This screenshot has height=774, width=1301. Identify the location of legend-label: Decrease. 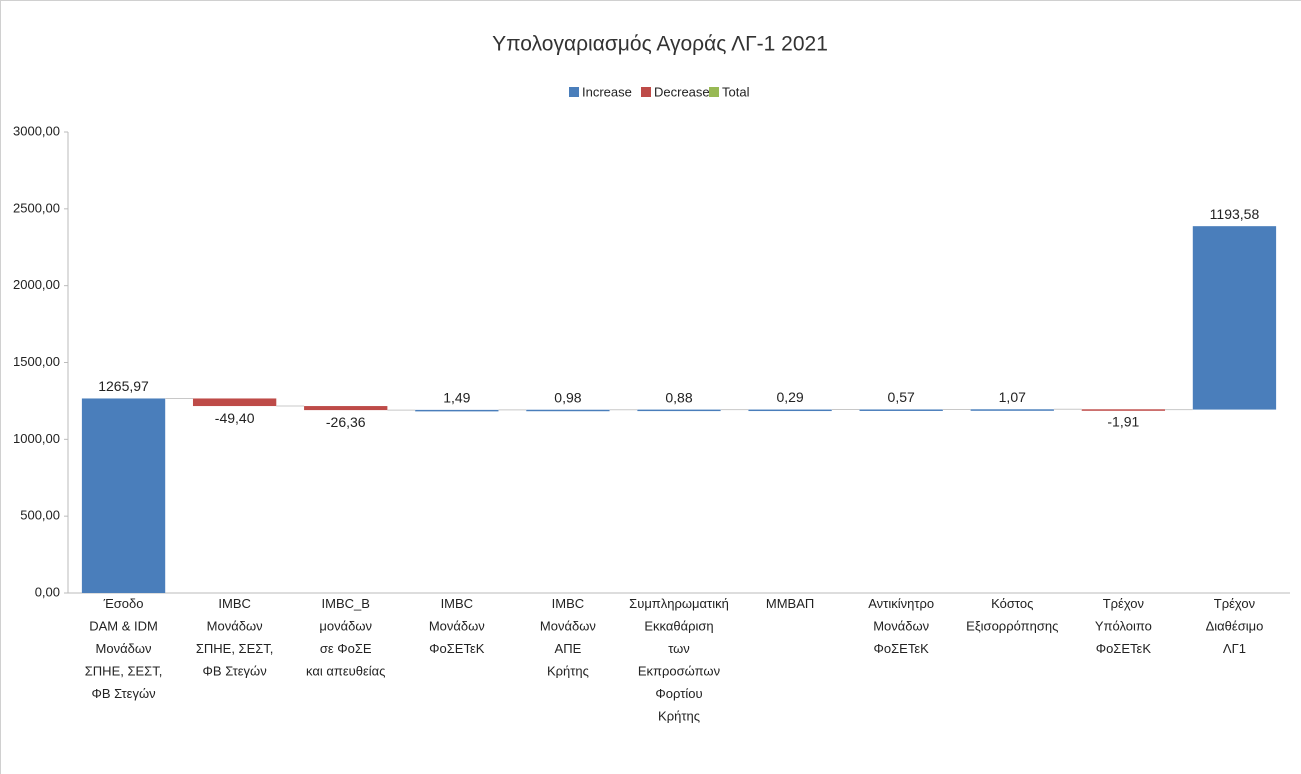
(682, 91).